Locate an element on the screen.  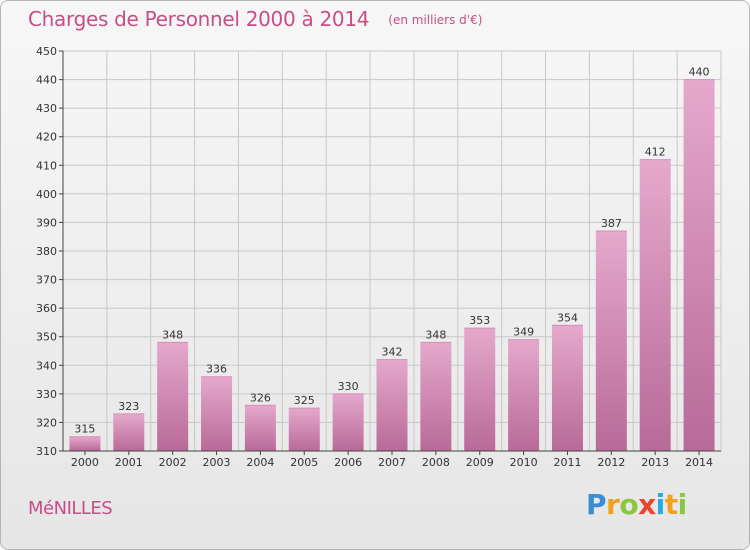
y-tick-label: 400 is located at coordinates (46, 194).